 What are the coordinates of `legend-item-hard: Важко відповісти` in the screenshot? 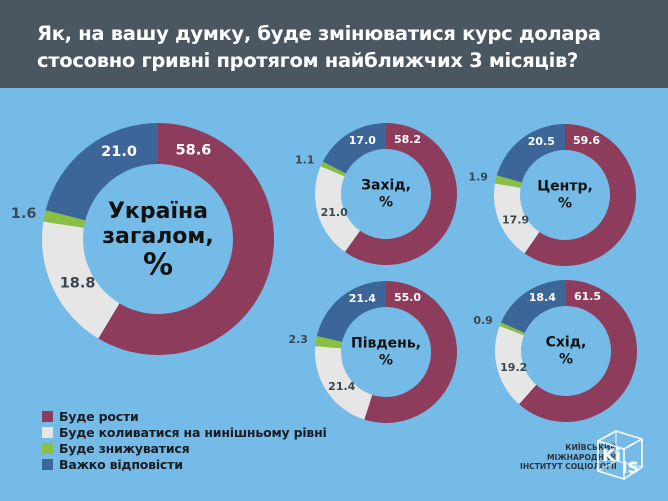 It's located at (184, 464).